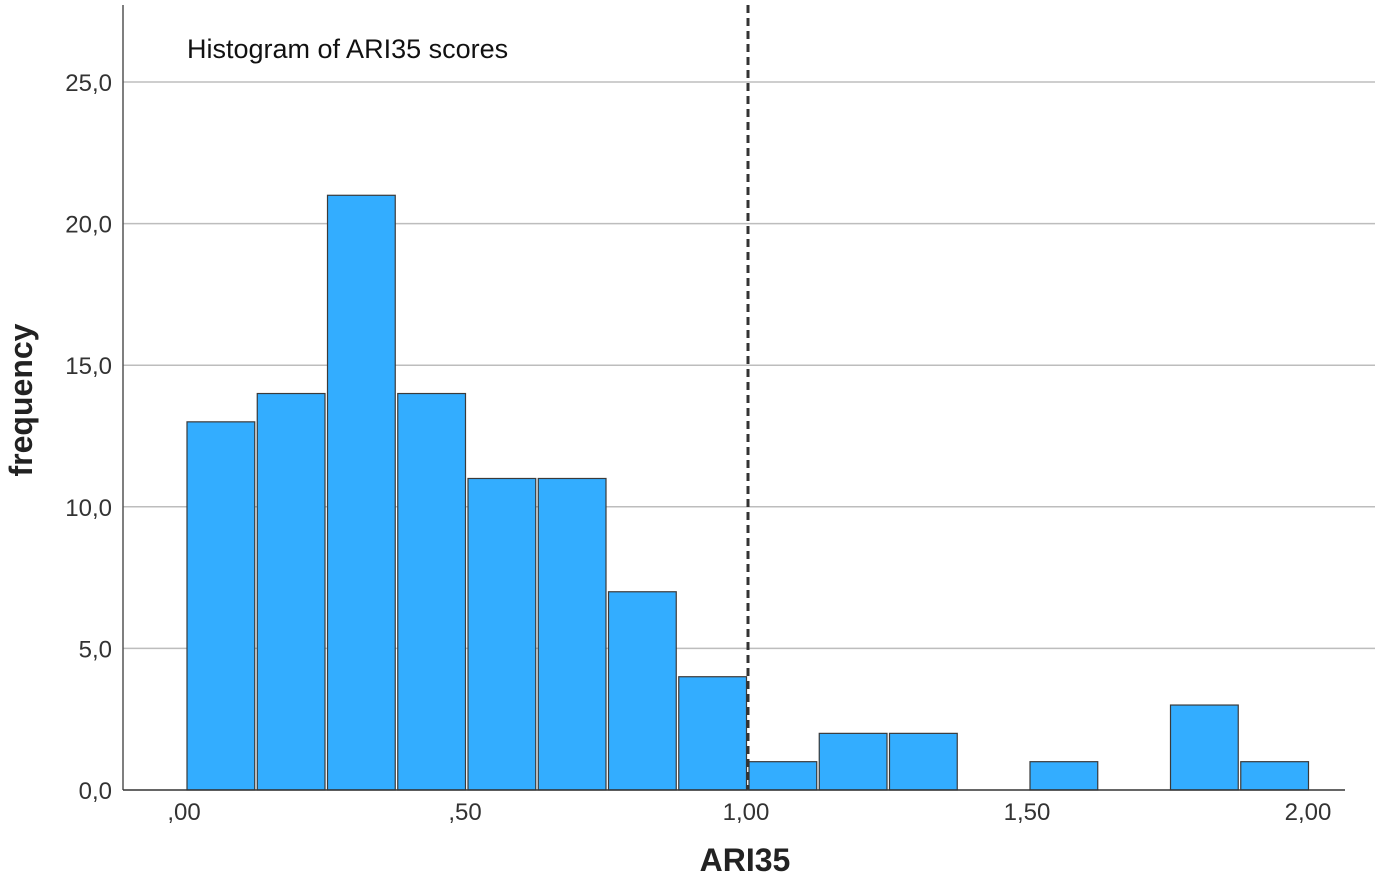 Image resolution: width=1380 pixels, height=886 pixels. Describe the element at coordinates (745, 860) in the screenshot. I see `x-axis-label: ARI35` at that location.